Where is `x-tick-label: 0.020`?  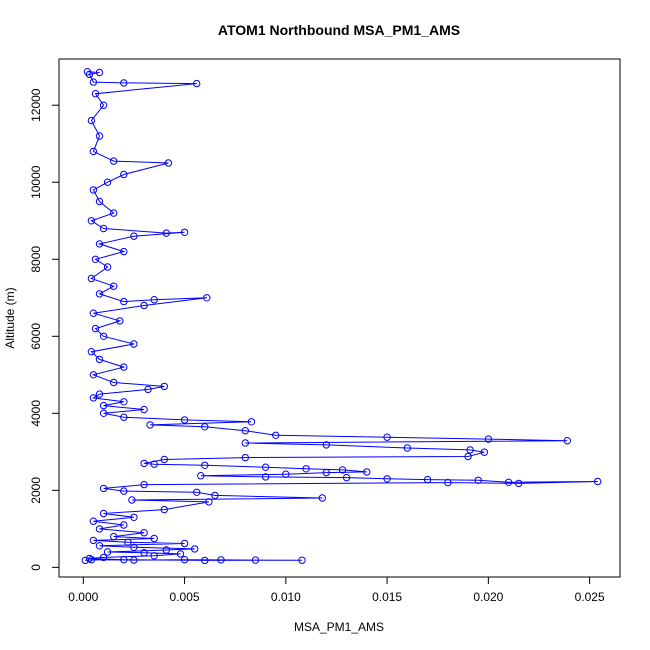 x-tick-label: 0.020 is located at coordinates (488, 597).